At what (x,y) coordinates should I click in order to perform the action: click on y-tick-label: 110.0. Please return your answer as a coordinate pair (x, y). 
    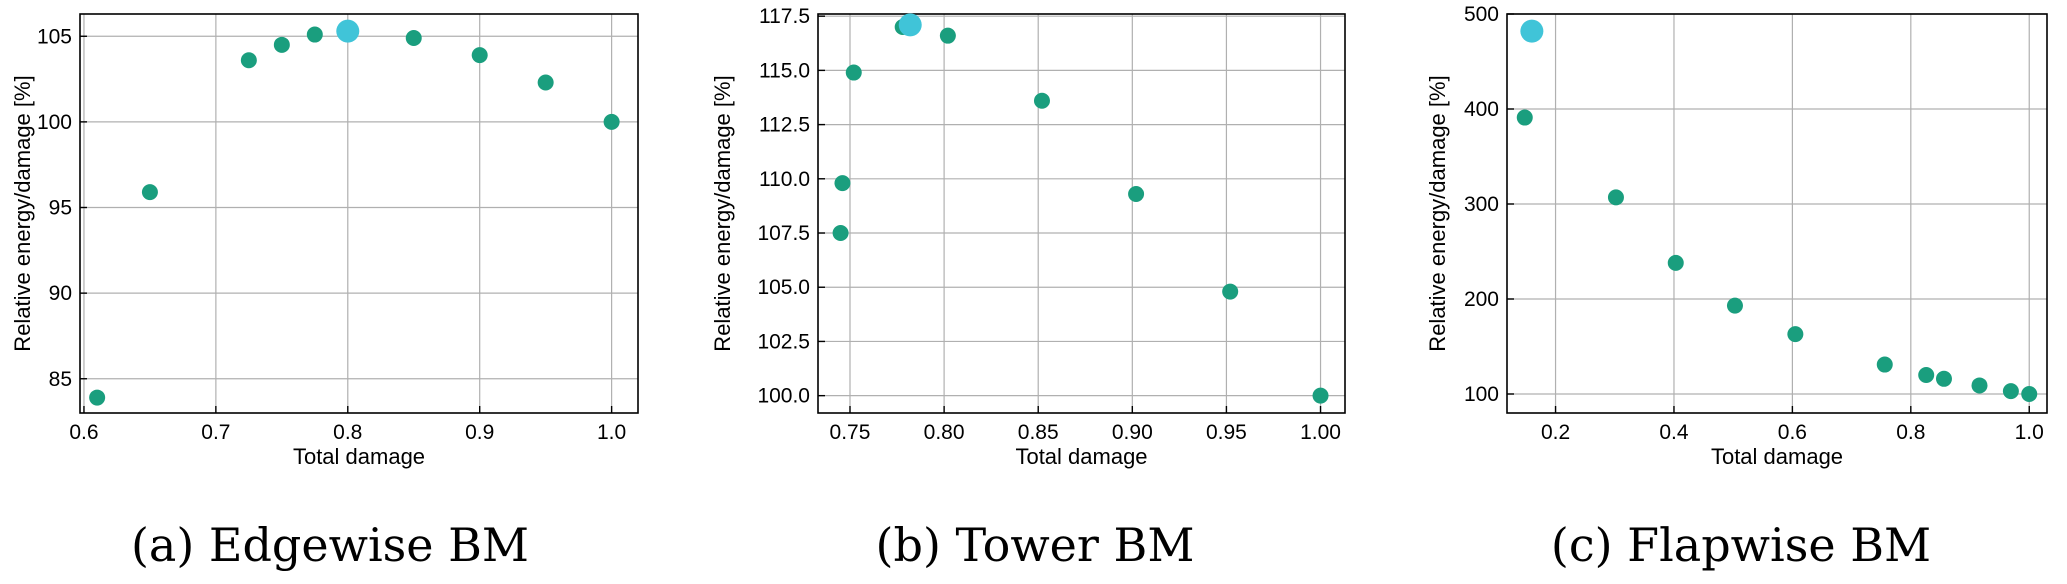
    Looking at the image, I should click on (784, 179).